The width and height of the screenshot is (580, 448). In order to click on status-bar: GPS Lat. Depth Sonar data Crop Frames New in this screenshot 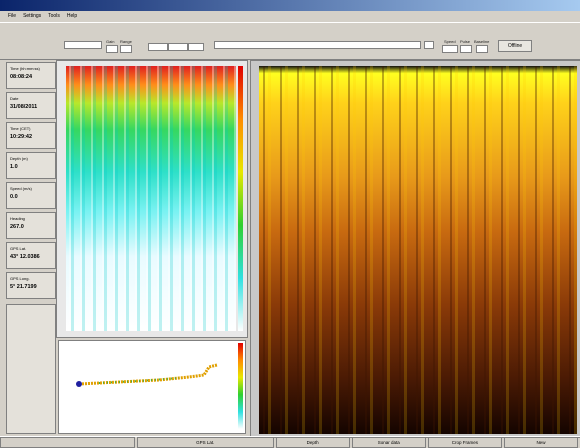, I will do `click(290, 442)`.